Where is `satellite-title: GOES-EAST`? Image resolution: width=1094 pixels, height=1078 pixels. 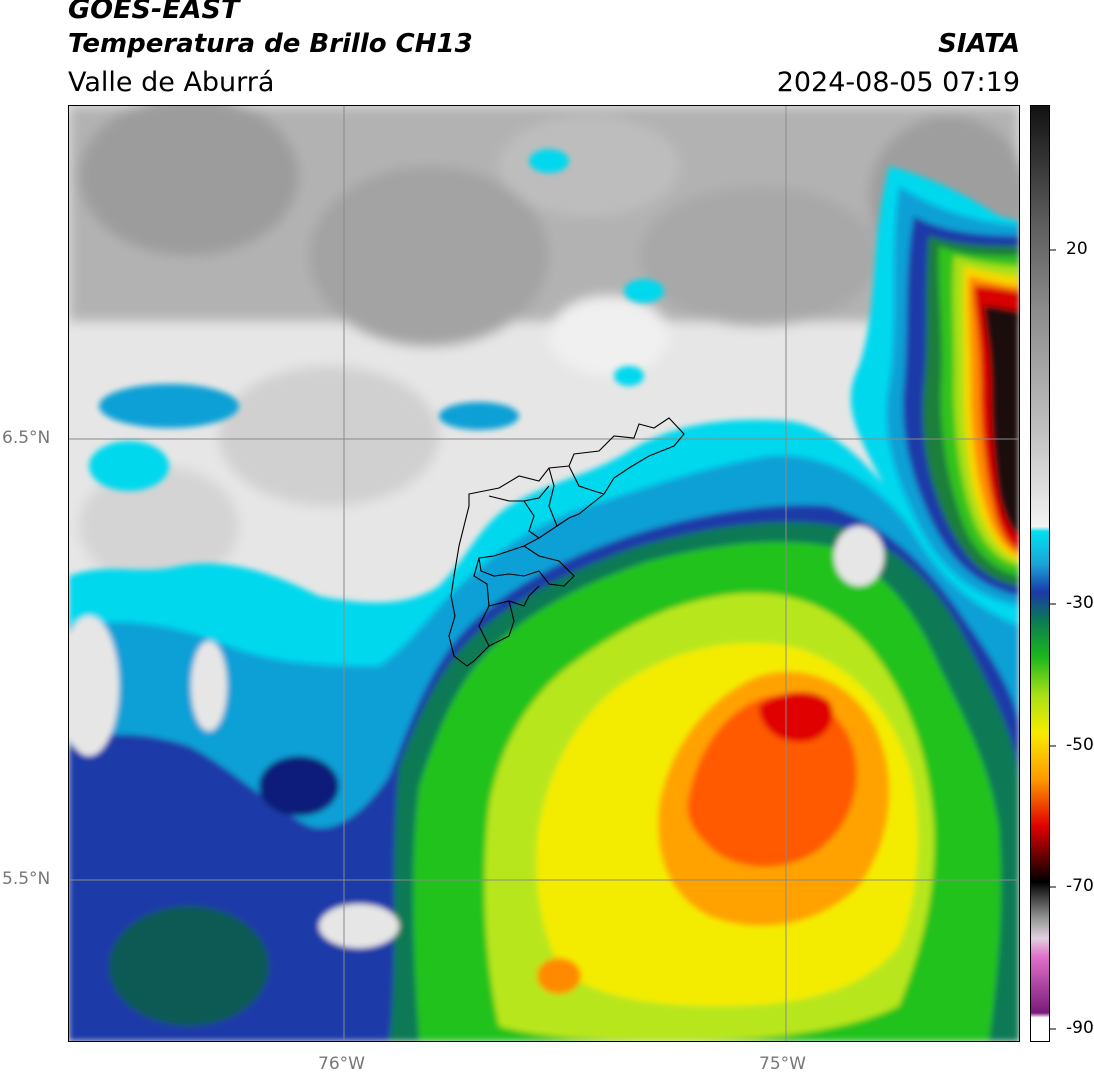 satellite-title: GOES-EAST is located at coordinates (154, 12).